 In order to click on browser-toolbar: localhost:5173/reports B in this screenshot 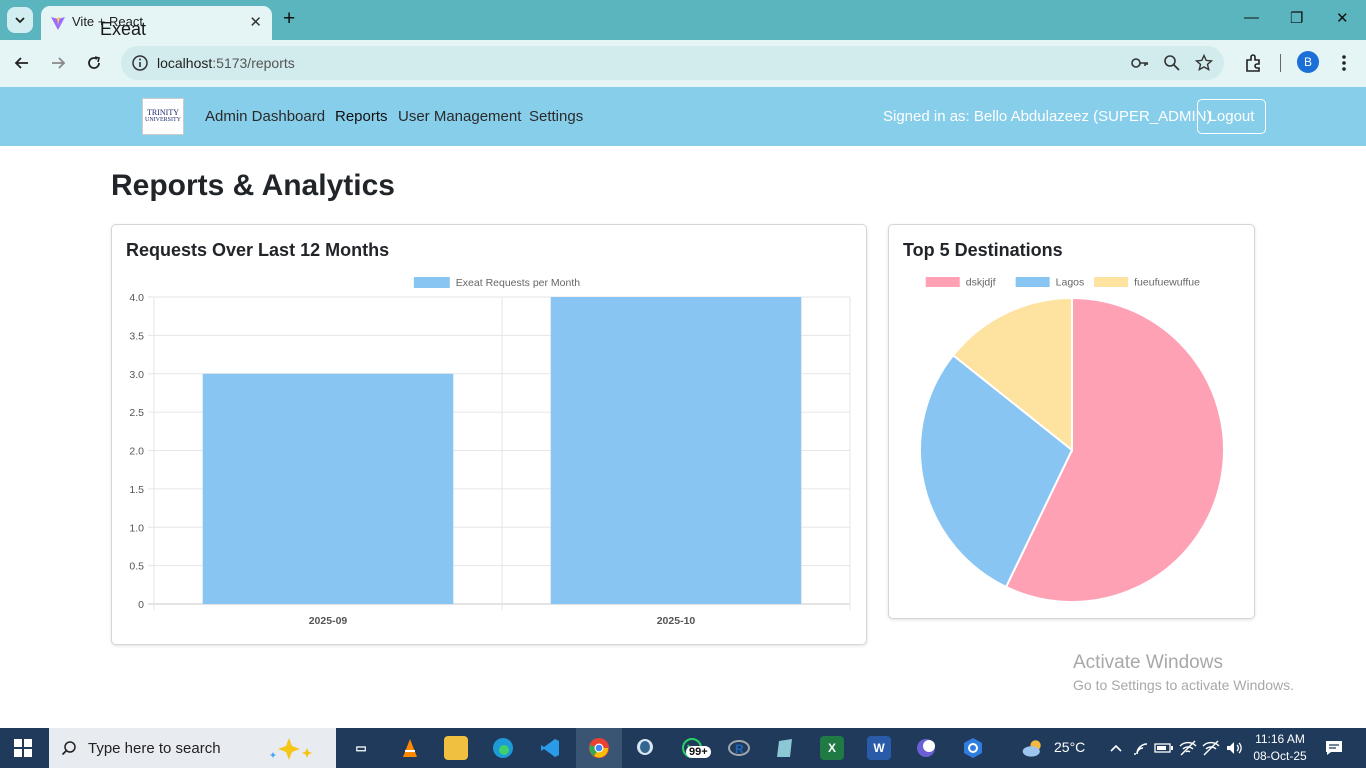, I will do `click(683, 63)`.